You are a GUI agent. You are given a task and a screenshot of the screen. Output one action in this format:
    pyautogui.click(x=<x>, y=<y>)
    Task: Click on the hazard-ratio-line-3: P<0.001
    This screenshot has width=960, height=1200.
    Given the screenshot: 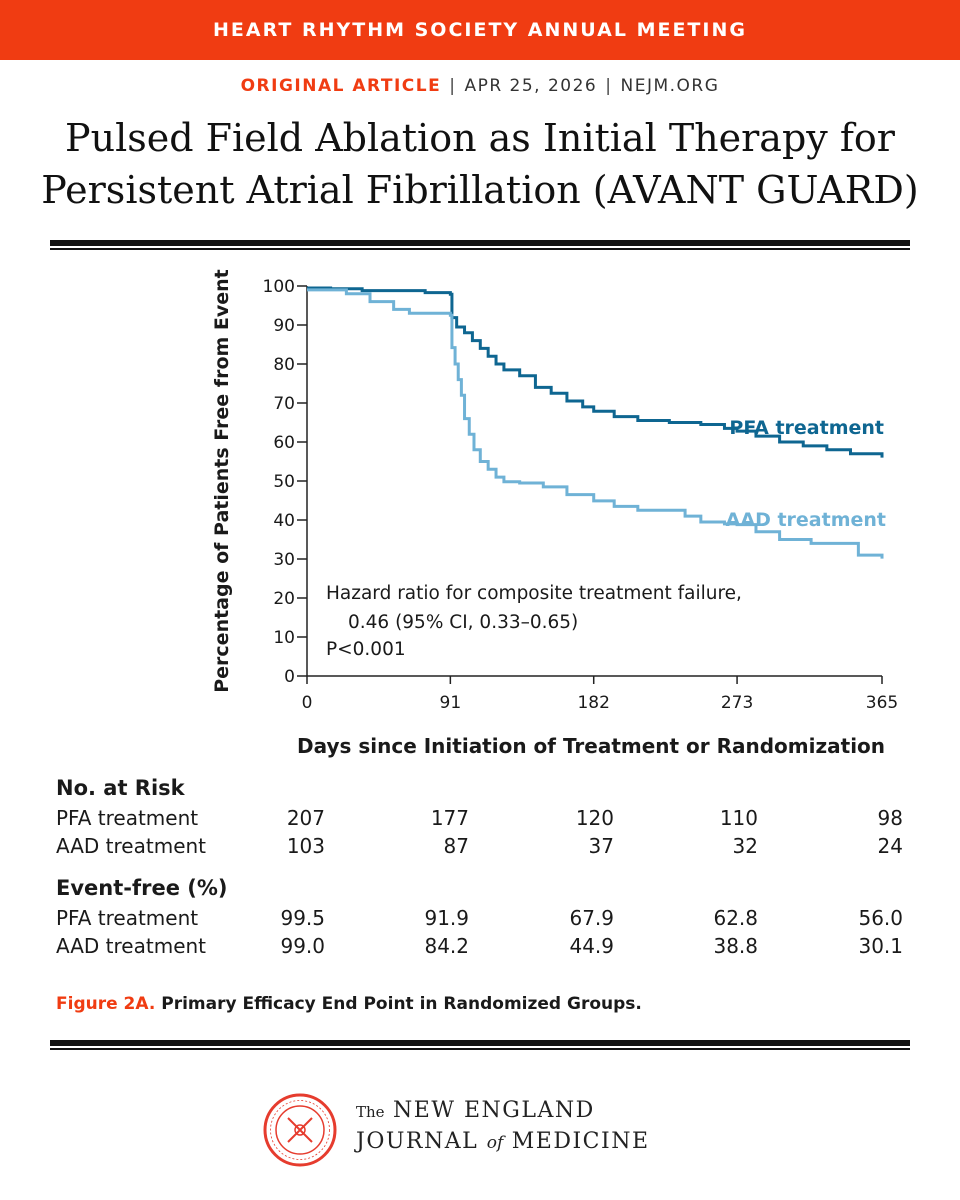 What is the action you would take?
    pyautogui.click(x=366, y=649)
    